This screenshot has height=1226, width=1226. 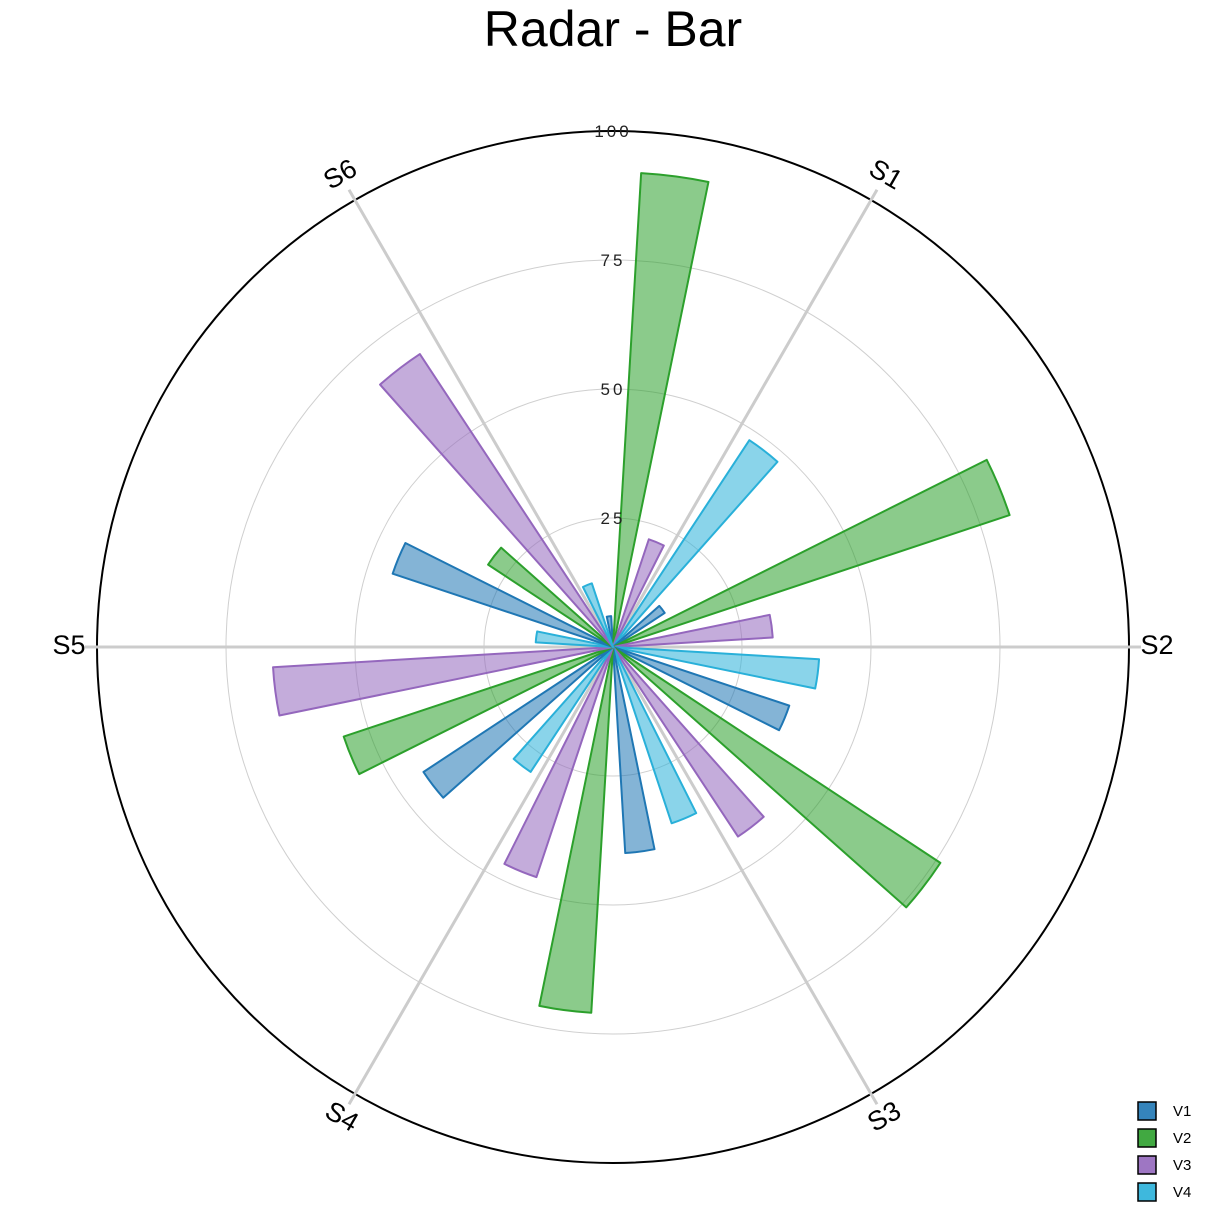 I want to click on legend-swatch-V3, so click(x=1147, y=1165).